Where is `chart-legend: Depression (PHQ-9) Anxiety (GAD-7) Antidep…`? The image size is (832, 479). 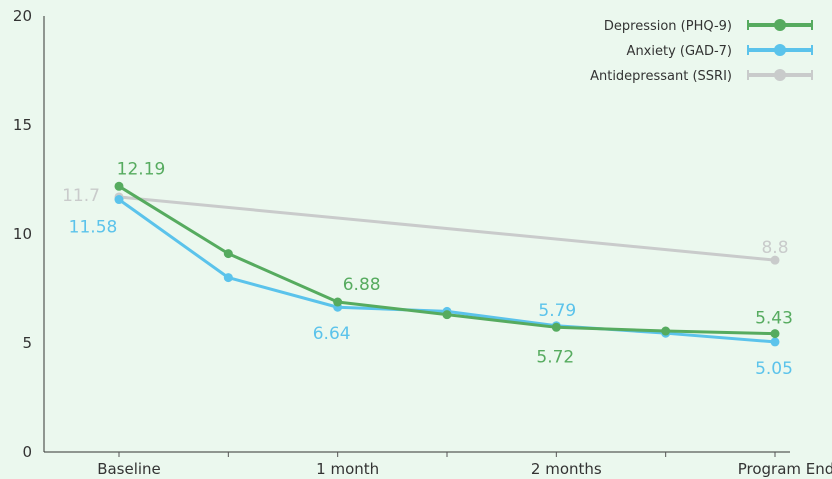 chart-legend: Depression (PHQ-9) Anxiety (GAD-7) Antidep… is located at coordinates (701, 51).